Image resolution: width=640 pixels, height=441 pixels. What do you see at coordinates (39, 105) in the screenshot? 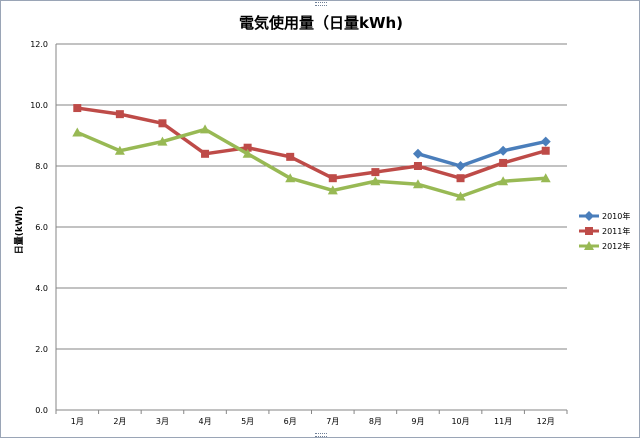
I see `y-tick-label: 10.0` at bounding box center [39, 105].